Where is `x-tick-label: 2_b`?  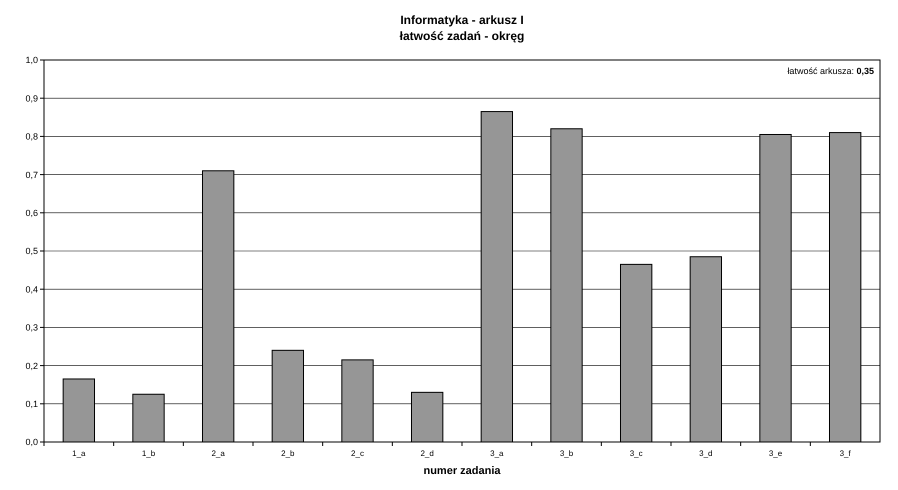
x-tick-label: 2_b is located at coordinates (288, 453).